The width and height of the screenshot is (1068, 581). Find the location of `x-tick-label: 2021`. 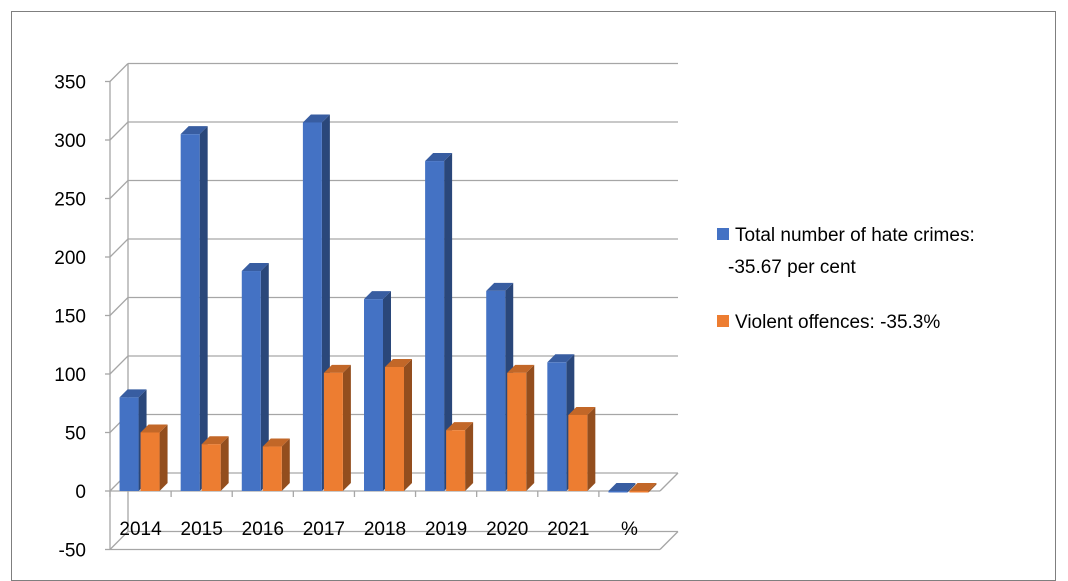

x-tick-label: 2021 is located at coordinates (568, 529).